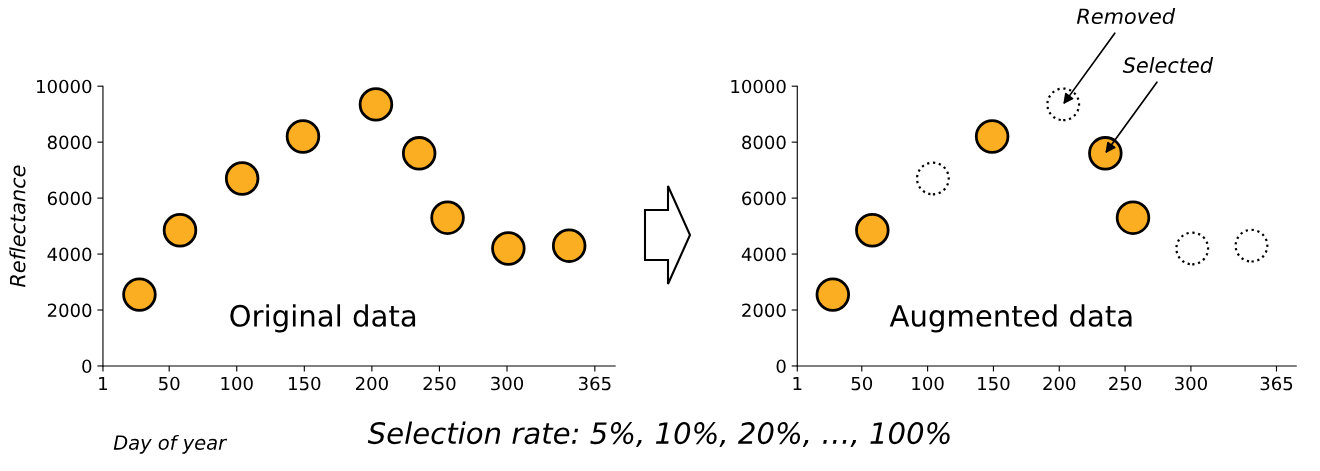  Describe the element at coordinates (1168, 65) in the screenshot. I see `annotation: Selected` at that location.